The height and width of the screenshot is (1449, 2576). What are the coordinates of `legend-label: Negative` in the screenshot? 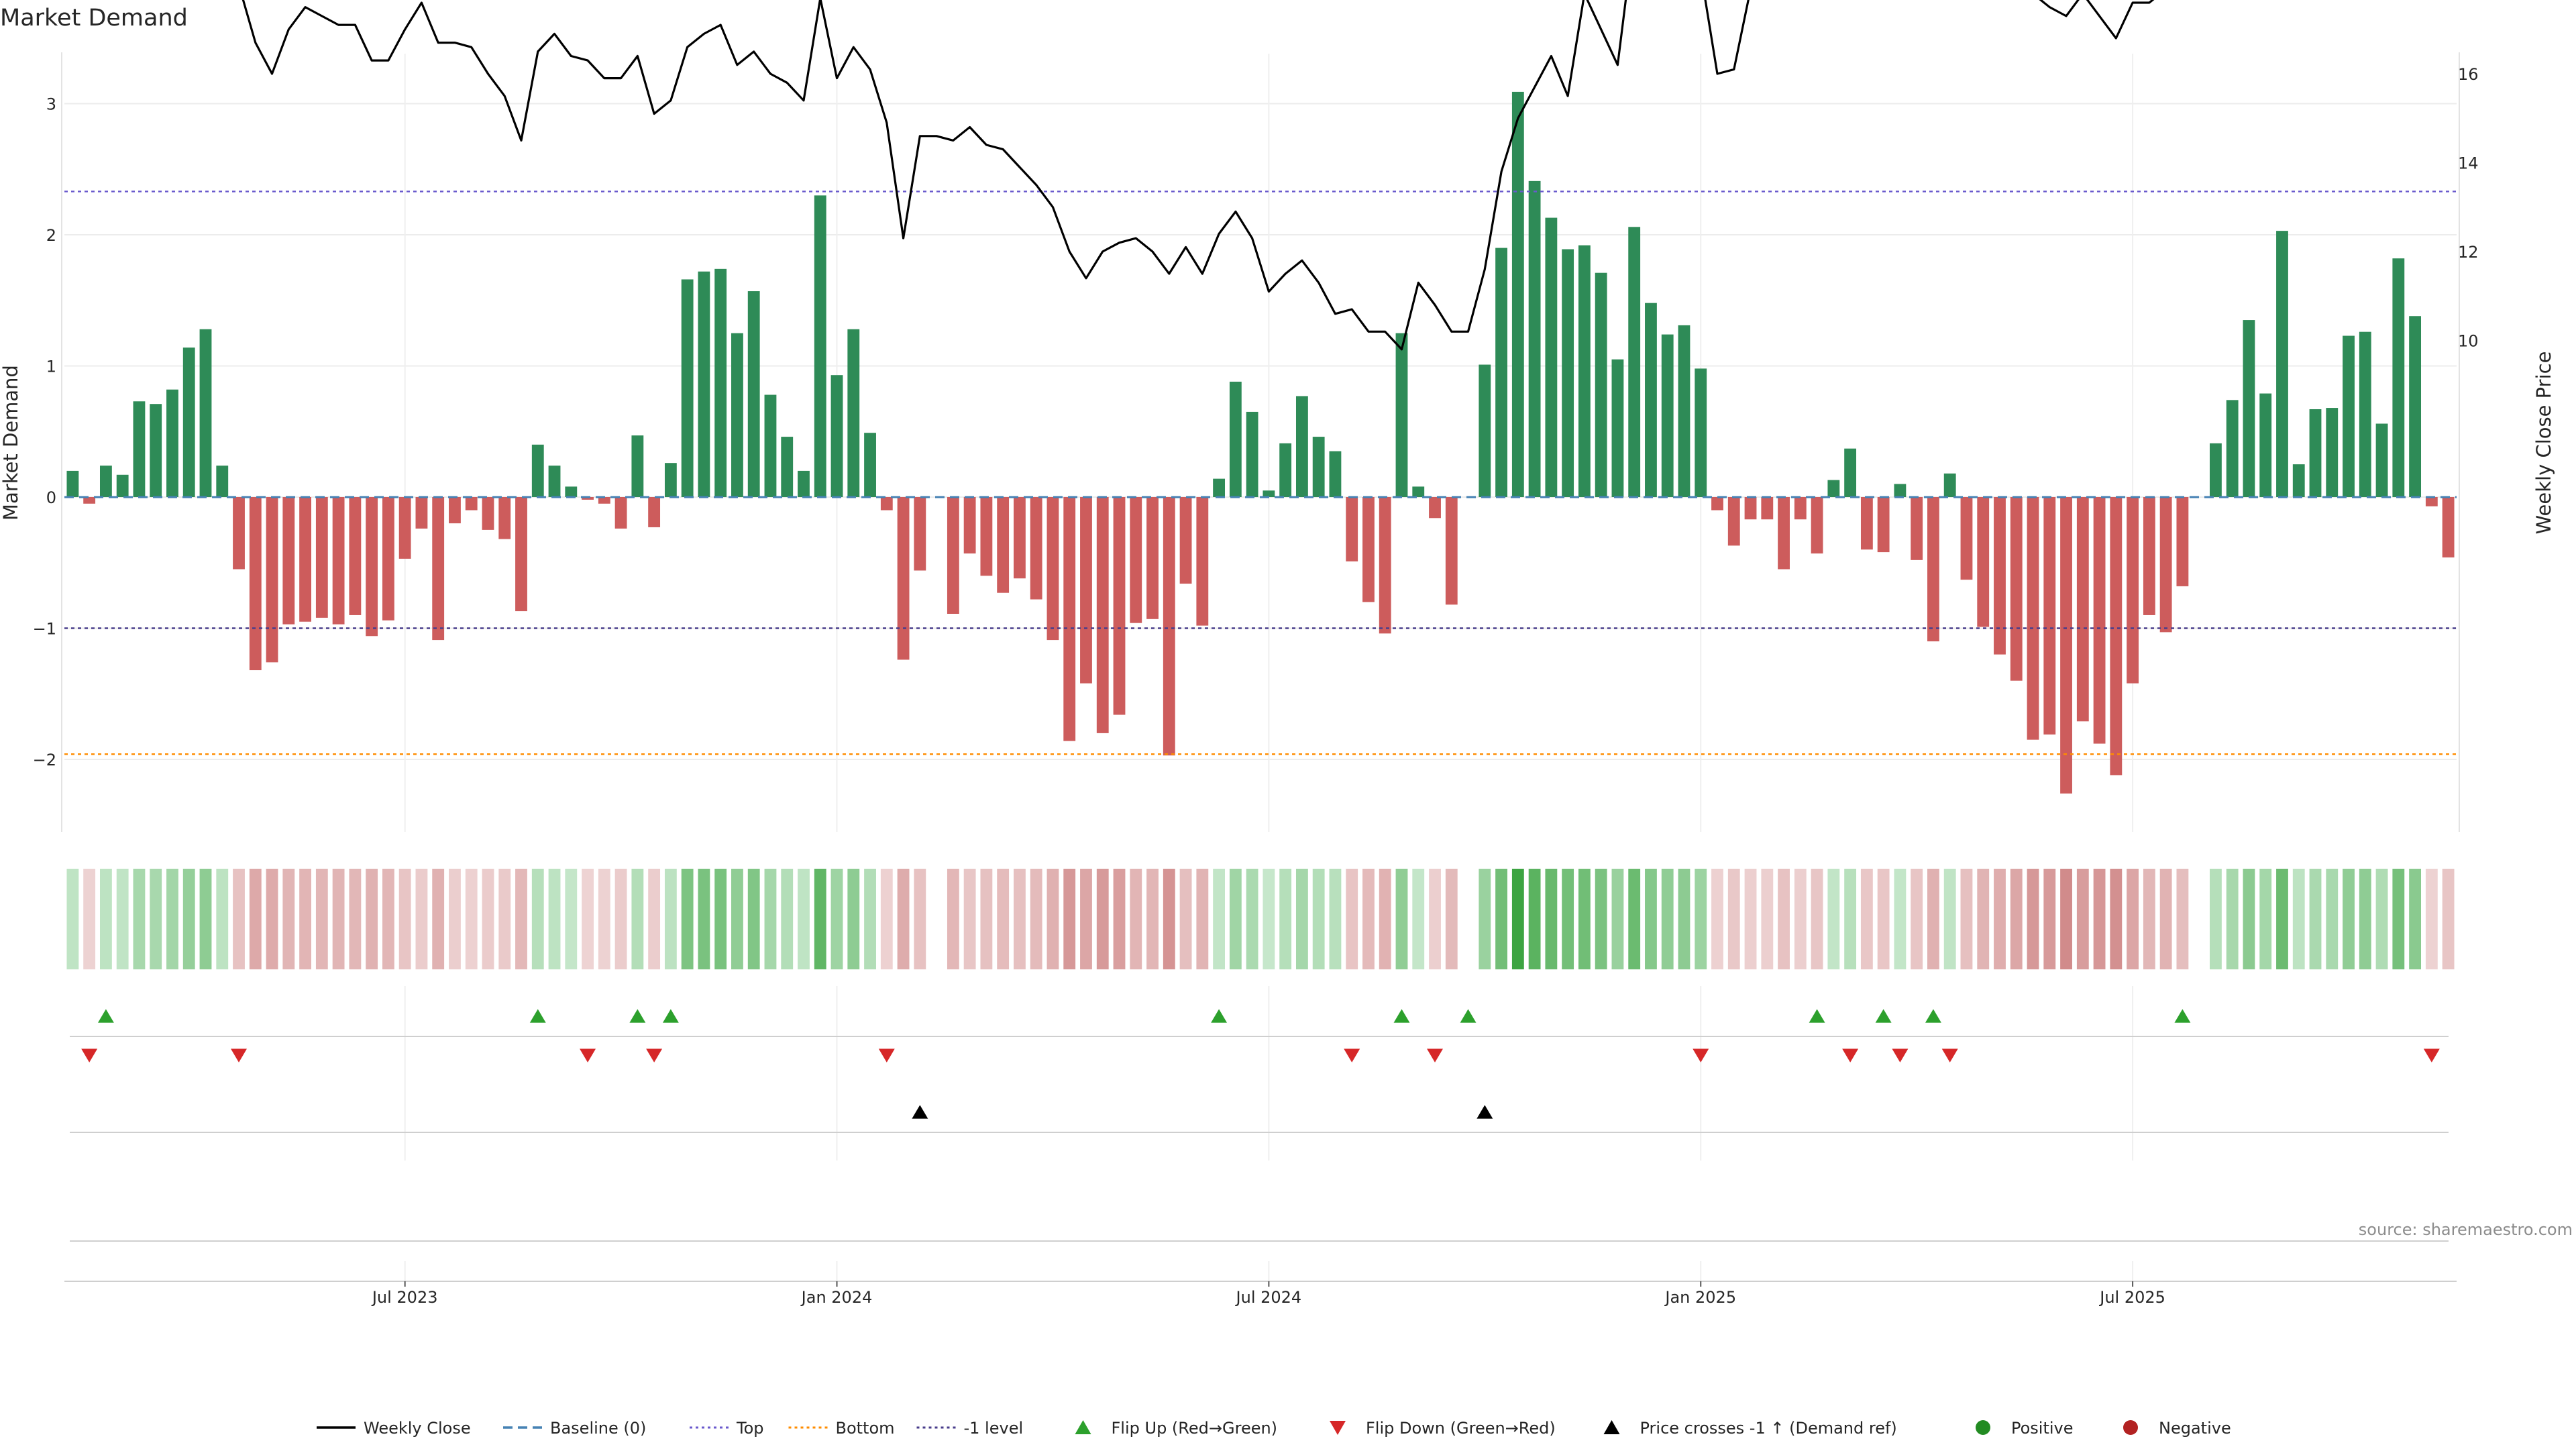 It's located at (2195, 1428).